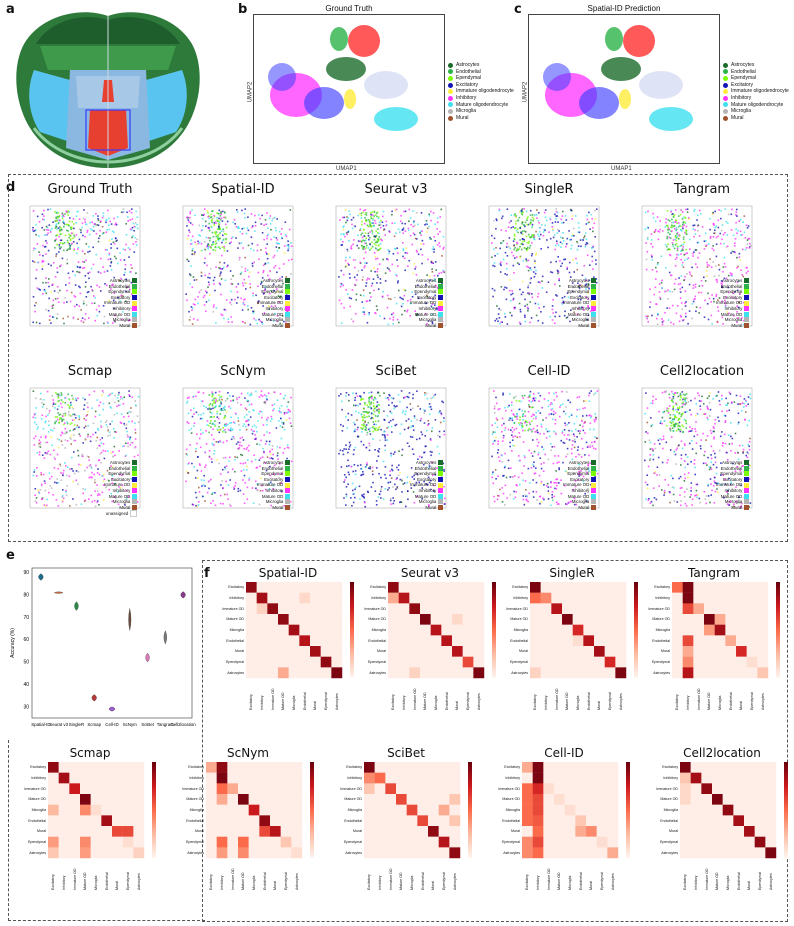  Describe the element at coordinates (450, 105) in the screenshot. I see `legend-dot` at that location.